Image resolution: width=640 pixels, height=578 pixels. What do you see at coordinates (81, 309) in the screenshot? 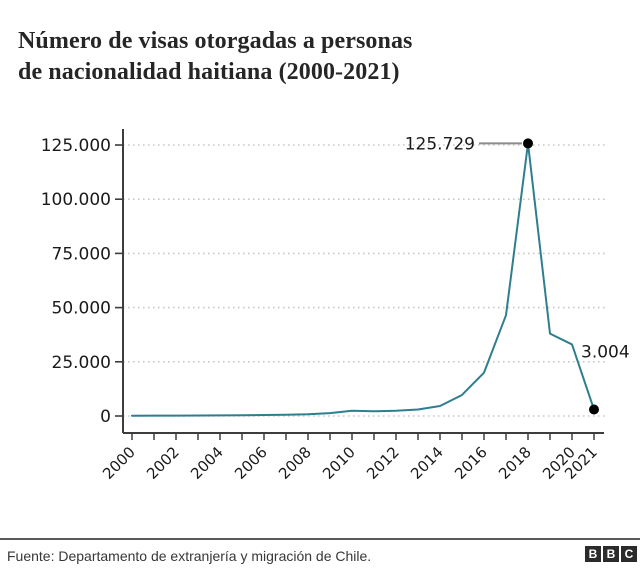
I see `y-axis-label: 50.000` at bounding box center [81, 309].